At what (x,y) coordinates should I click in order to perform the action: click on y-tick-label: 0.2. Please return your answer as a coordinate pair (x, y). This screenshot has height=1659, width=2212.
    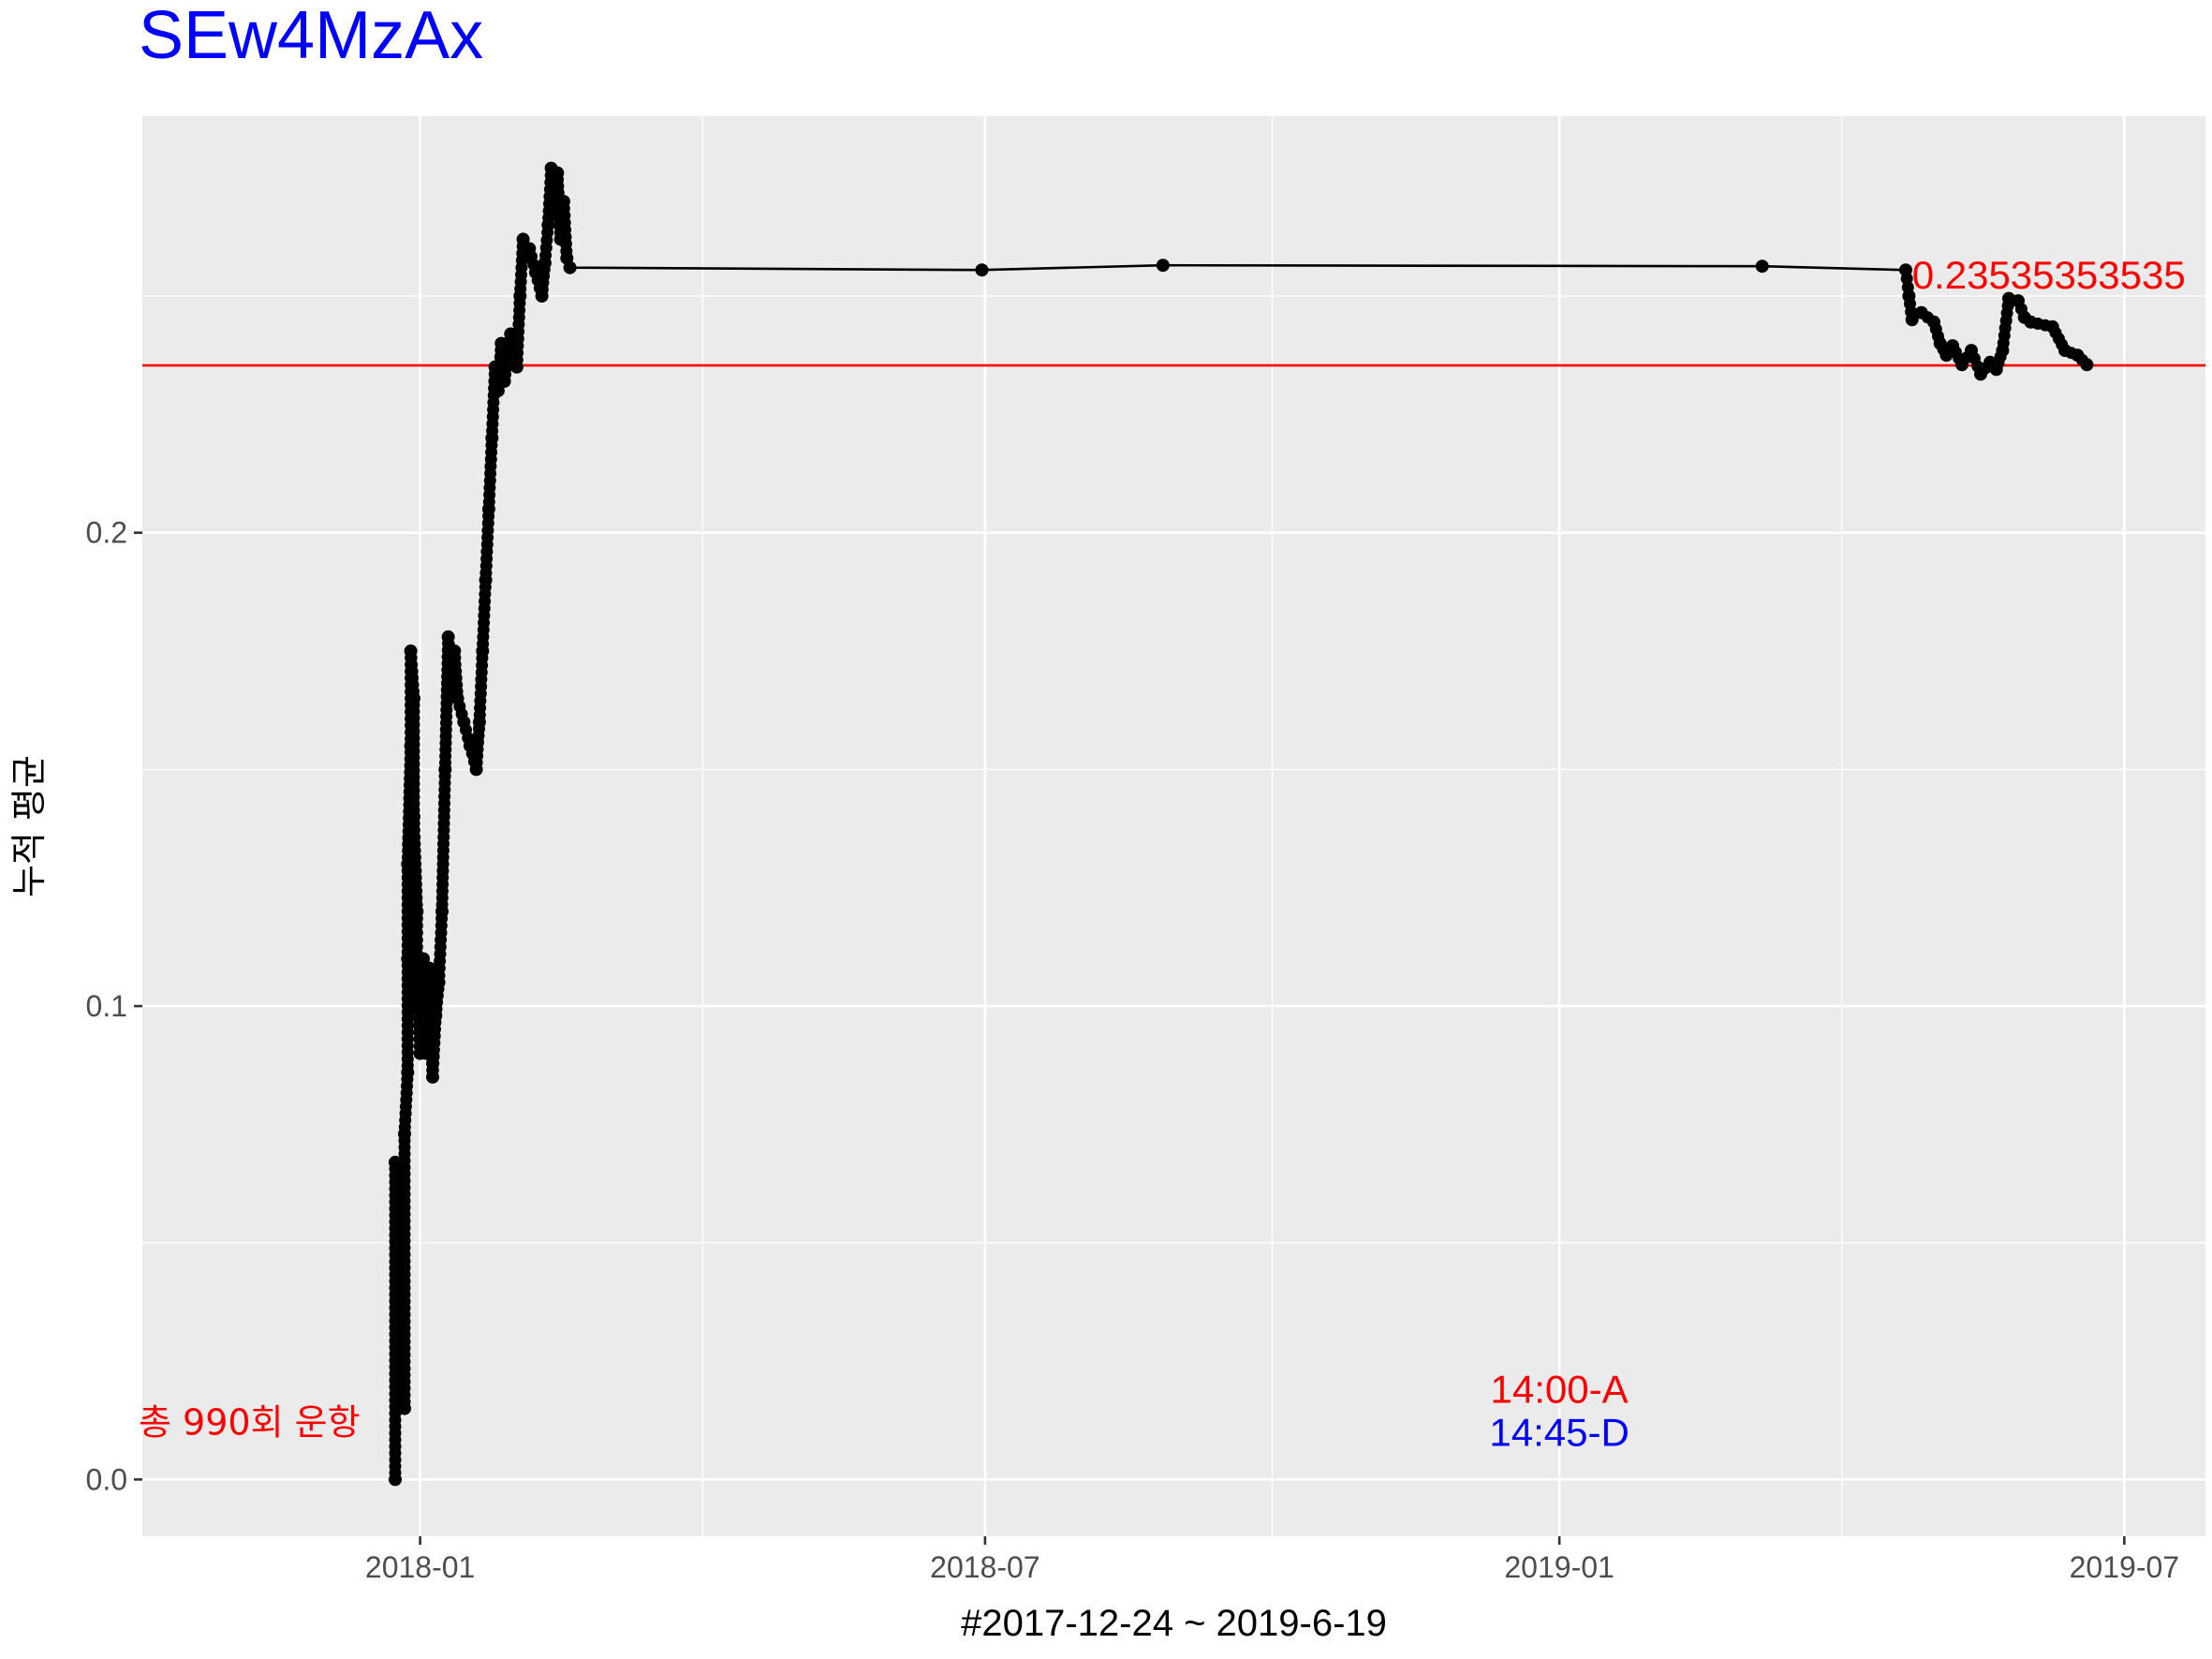
    Looking at the image, I should click on (106, 533).